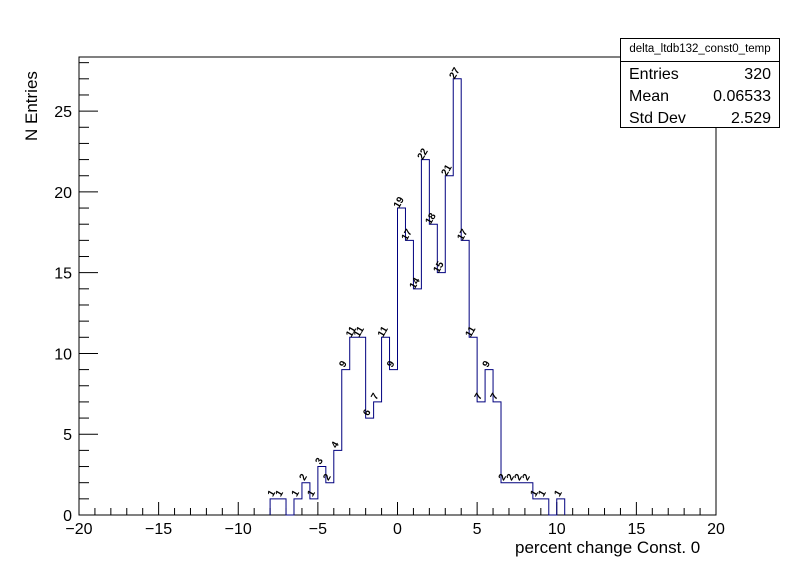 The width and height of the screenshot is (796, 572). I want to click on x-tick-label: 0, so click(397, 529).